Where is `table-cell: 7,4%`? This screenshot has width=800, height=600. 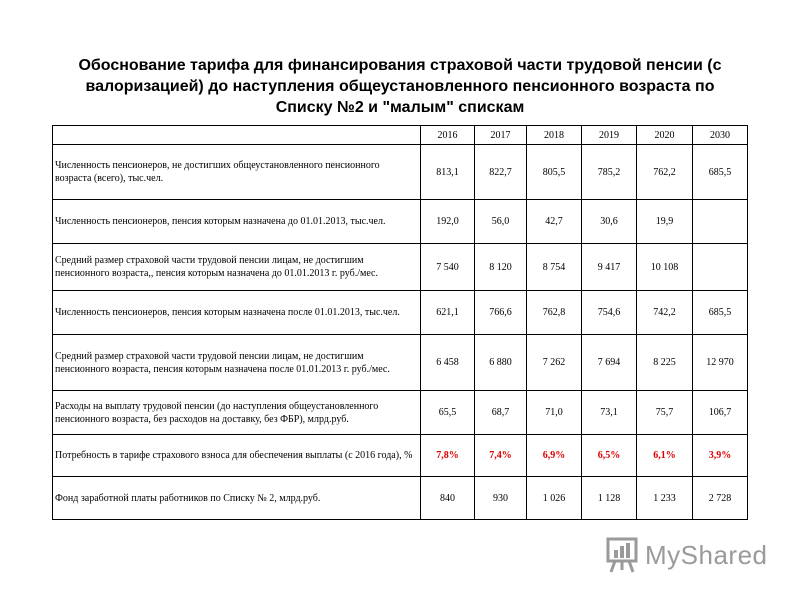
table-cell: 7,4% is located at coordinates (500, 455).